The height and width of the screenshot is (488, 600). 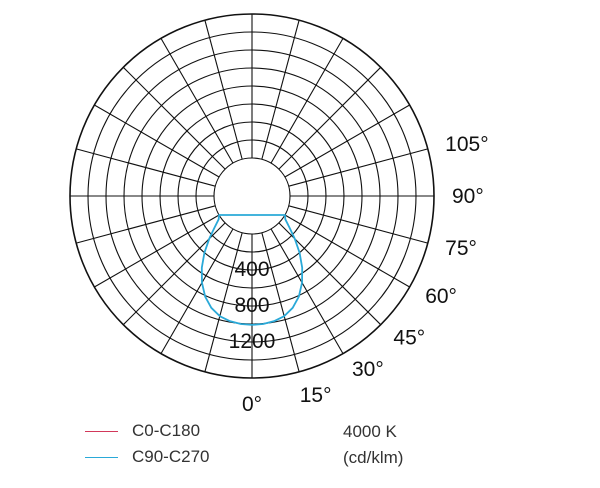 What do you see at coordinates (252, 404) in the screenshot?
I see `angle-label-0: 0°` at bounding box center [252, 404].